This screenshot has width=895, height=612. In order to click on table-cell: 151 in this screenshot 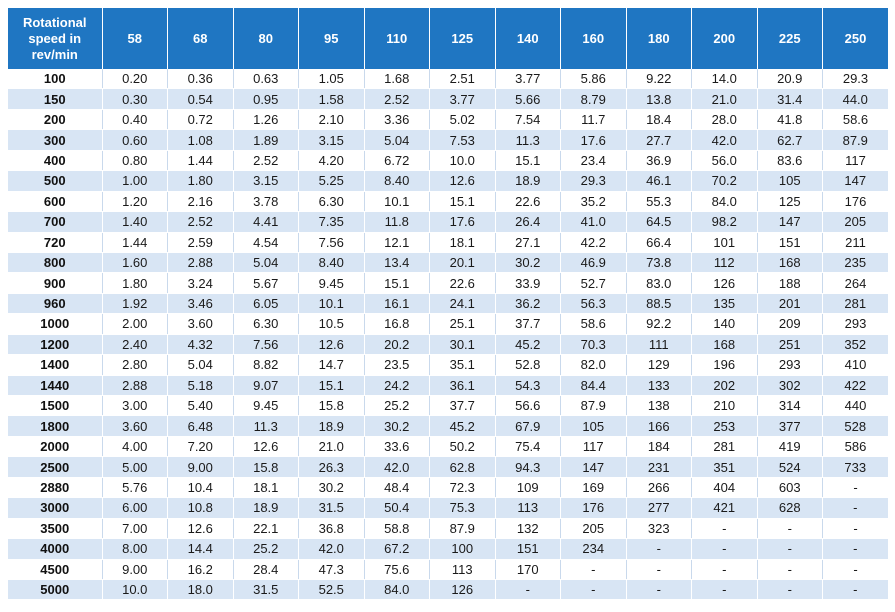, I will do `click(790, 242)`.